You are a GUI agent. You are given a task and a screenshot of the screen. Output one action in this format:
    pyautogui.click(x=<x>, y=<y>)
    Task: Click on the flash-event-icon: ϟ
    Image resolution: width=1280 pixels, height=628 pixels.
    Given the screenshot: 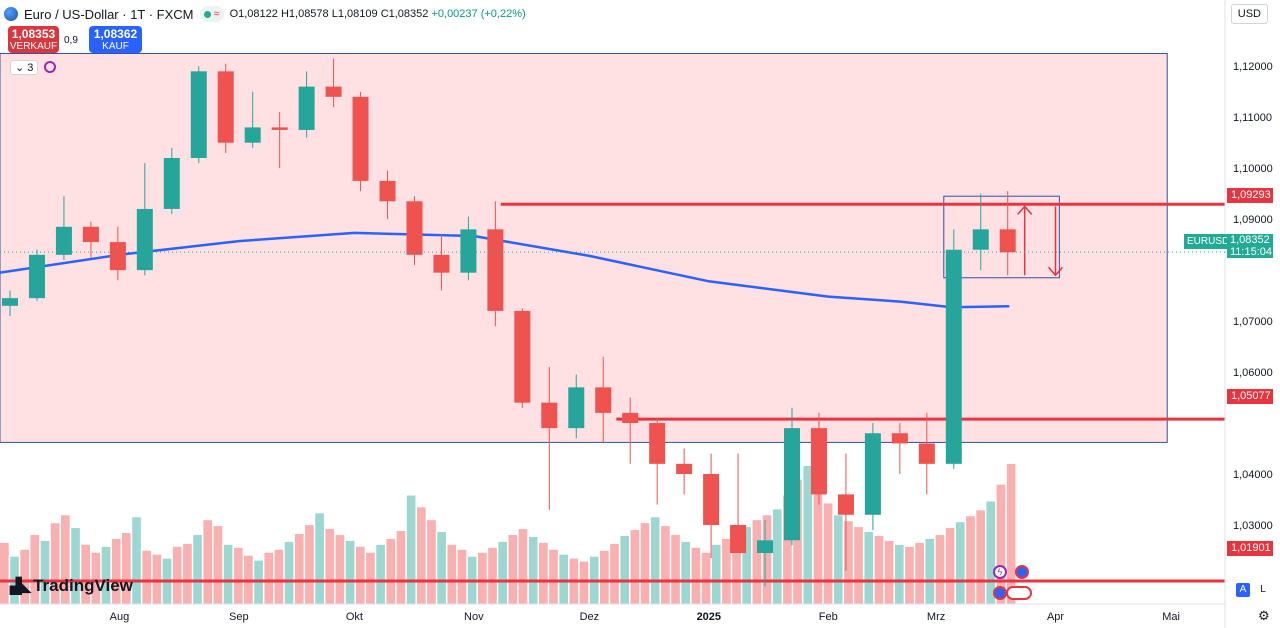 What is the action you would take?
    pyautogui.click(x=1000, y=572)
    